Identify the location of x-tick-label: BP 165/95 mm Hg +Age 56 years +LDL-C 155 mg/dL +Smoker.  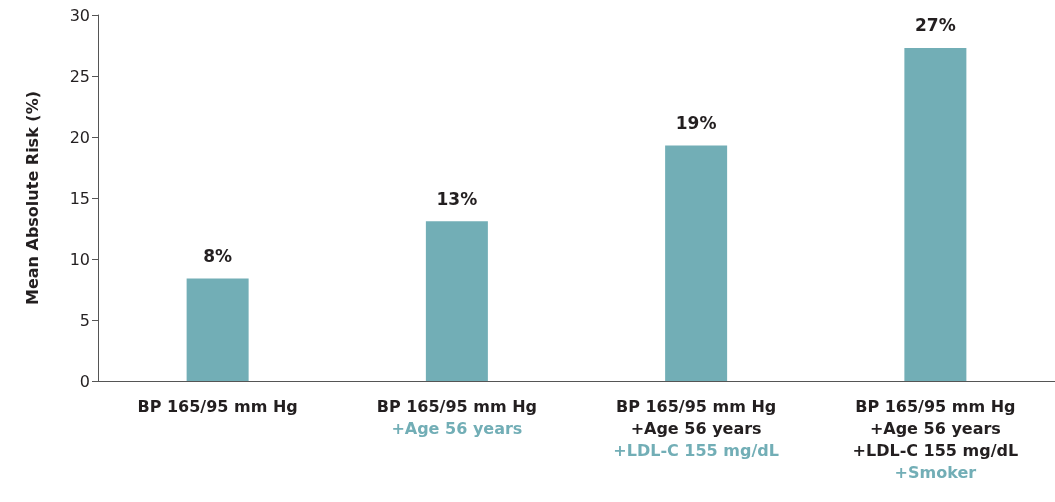
(935, 439).